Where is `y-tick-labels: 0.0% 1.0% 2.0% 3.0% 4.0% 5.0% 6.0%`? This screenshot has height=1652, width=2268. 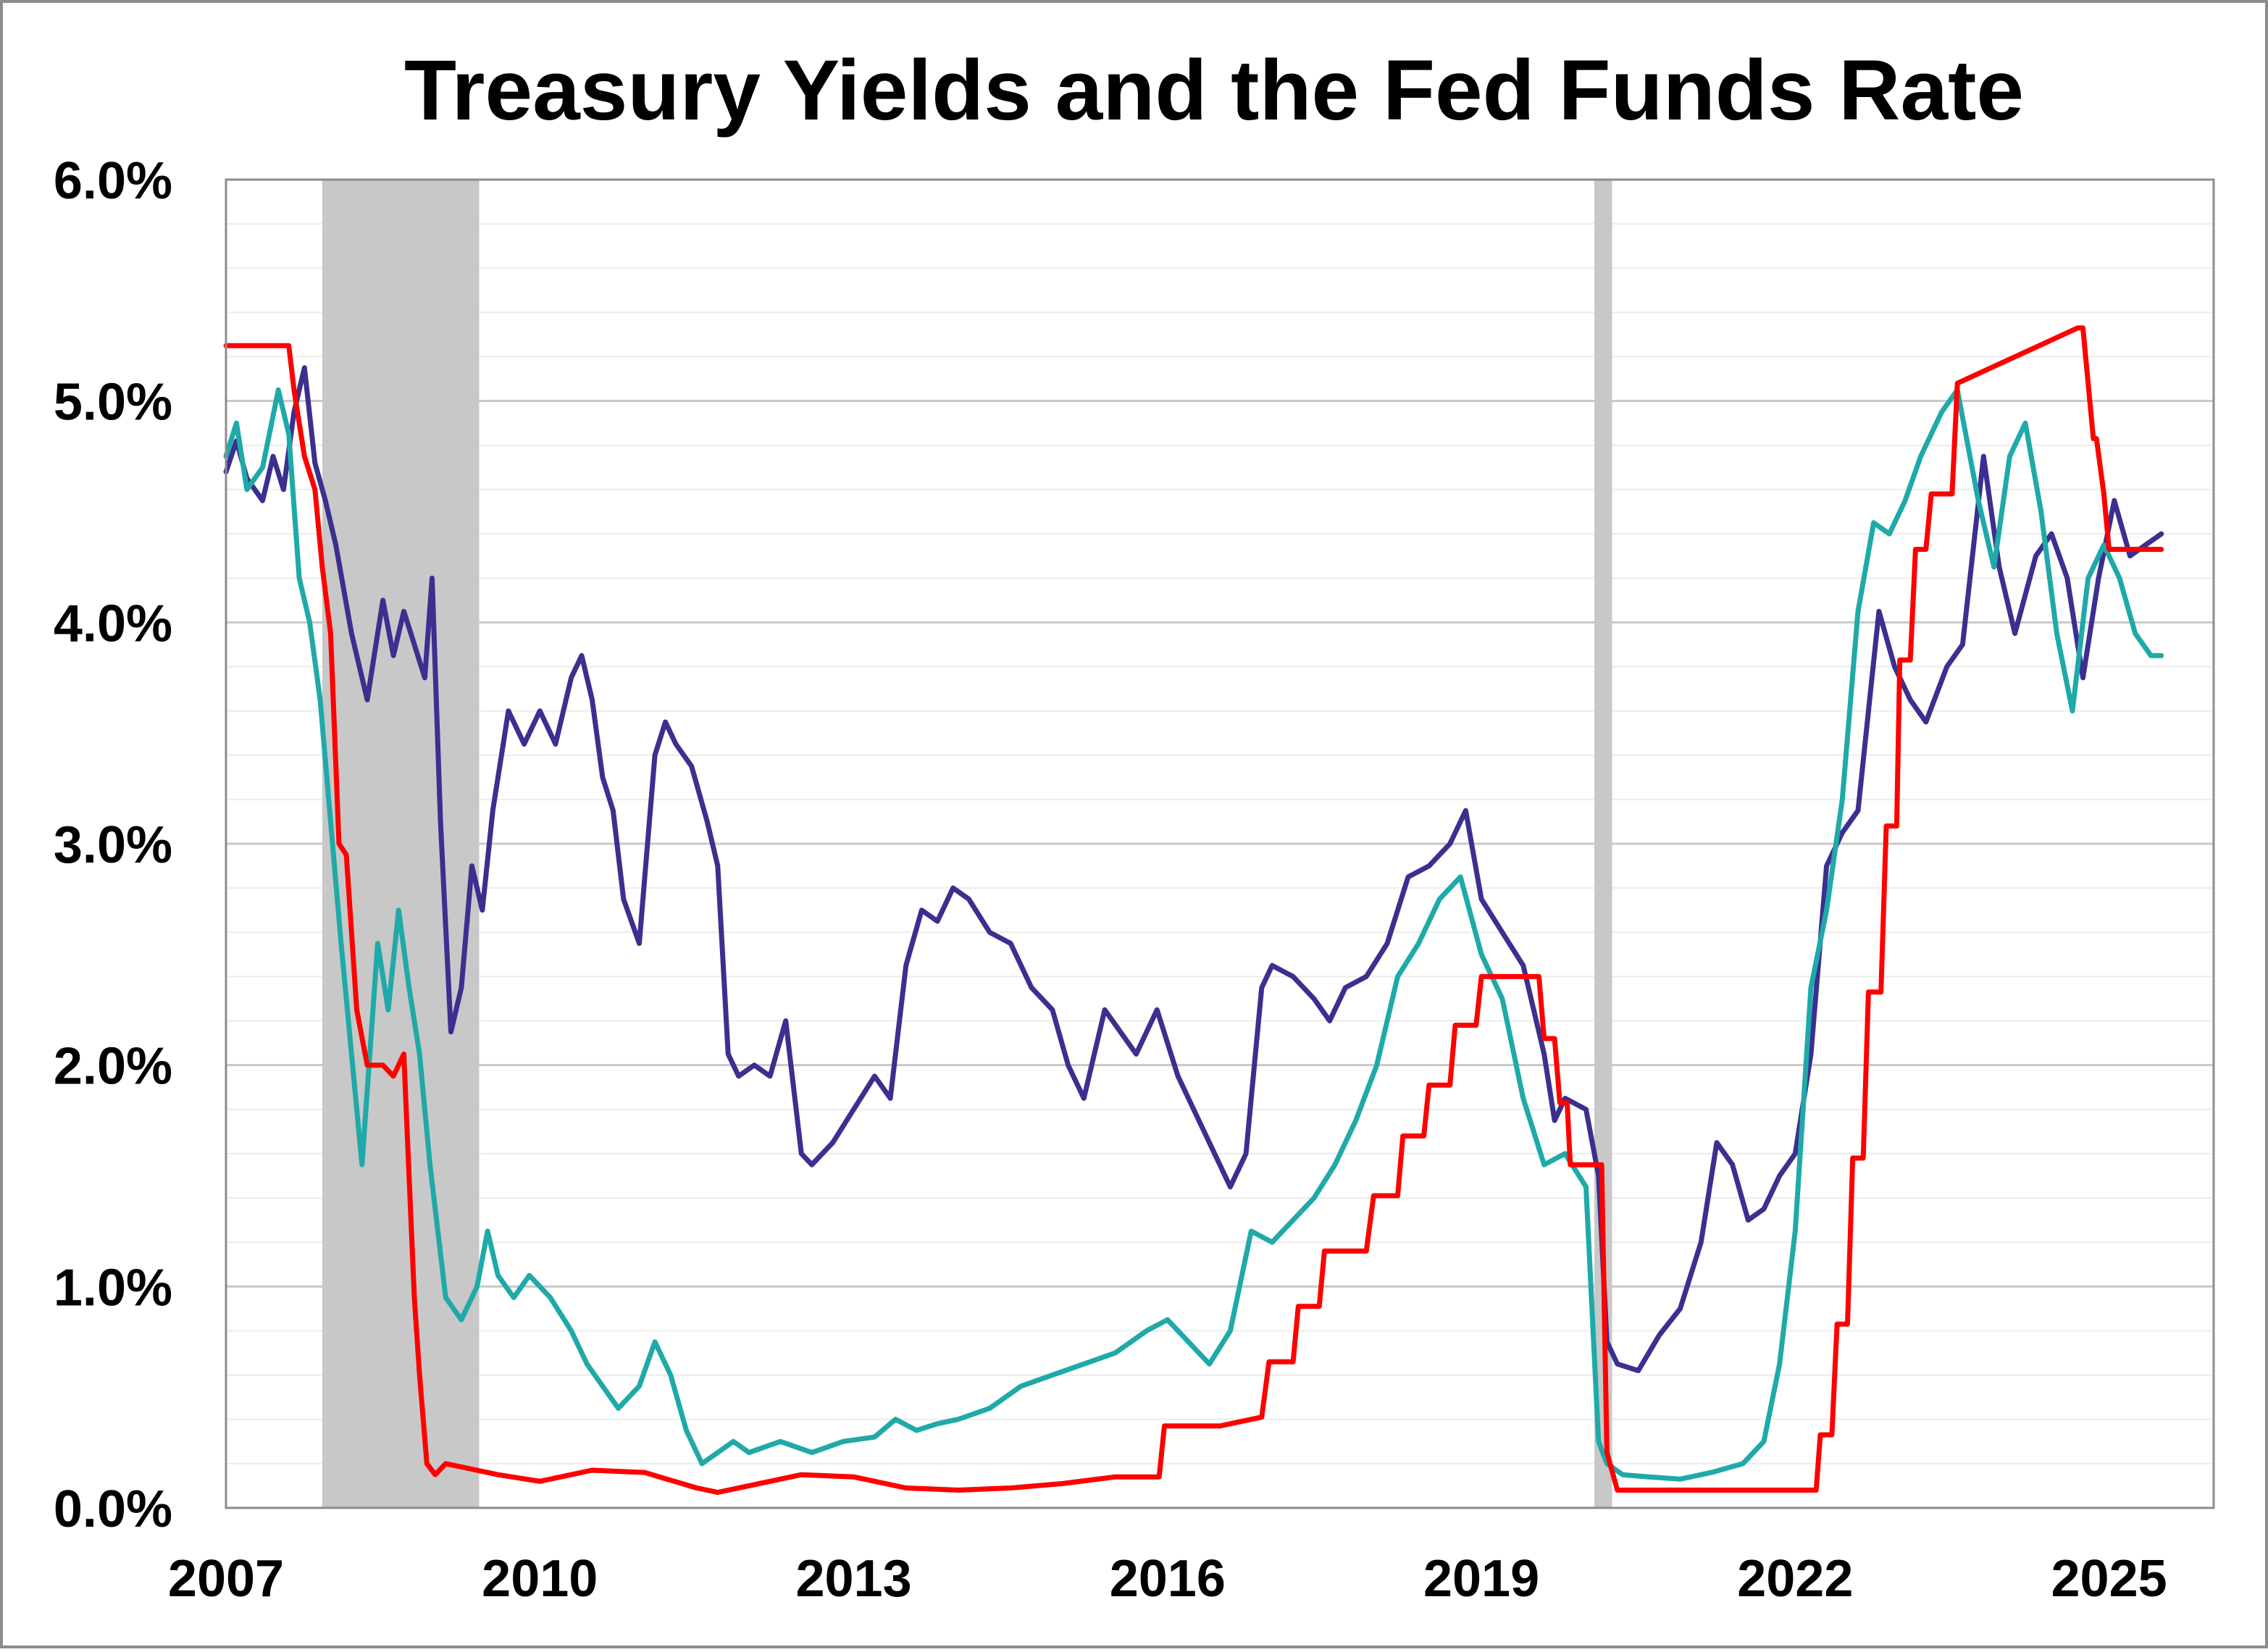 y-tick-labels: 0.0% 1.0% 2.0% 3.0% 4.0% 5.0% 6.0% is located at coordinates (113, 845).